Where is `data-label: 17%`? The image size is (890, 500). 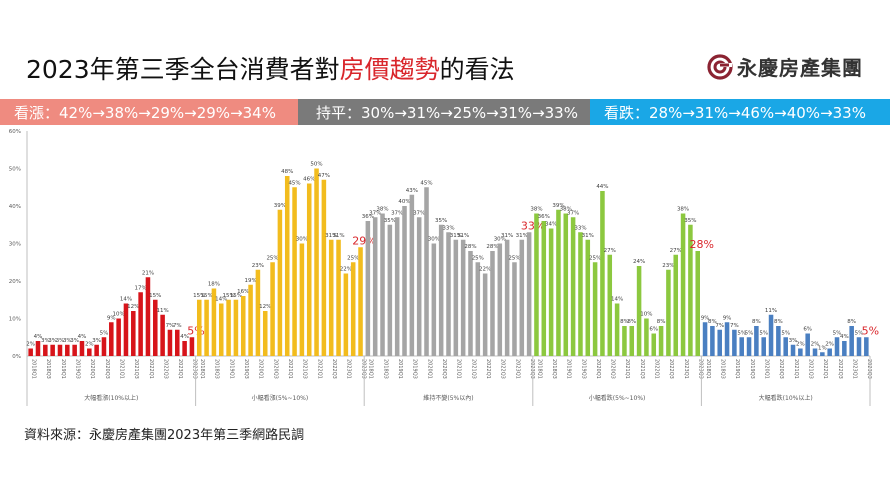 data-label: 17% is located at coordinates (141, 288).